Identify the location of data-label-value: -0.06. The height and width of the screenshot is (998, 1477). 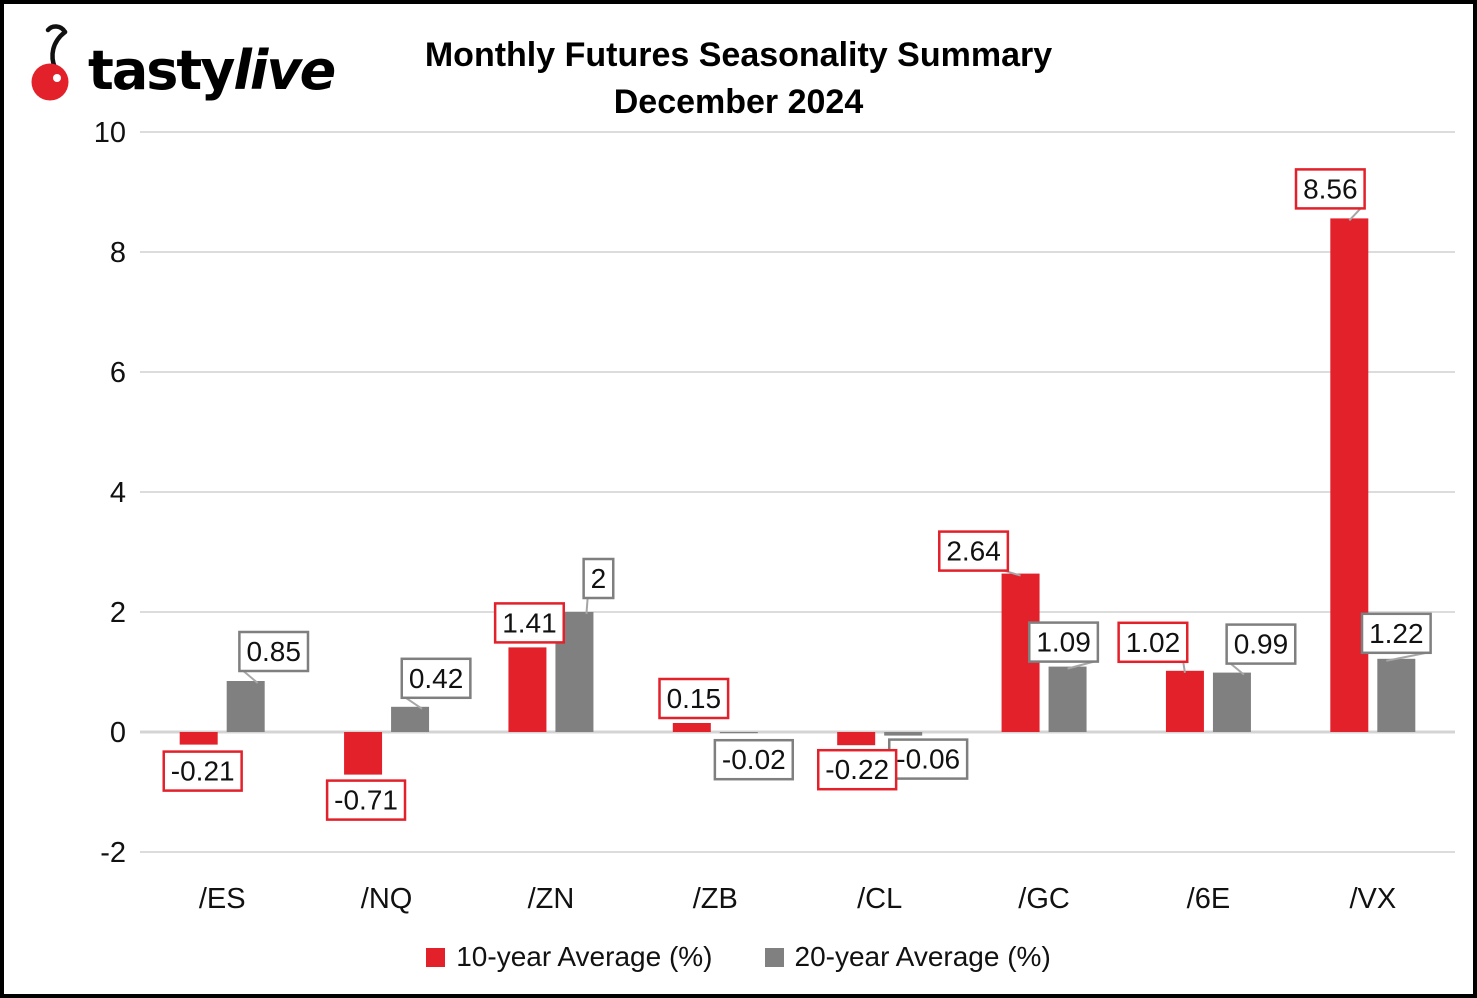
(928, 759).